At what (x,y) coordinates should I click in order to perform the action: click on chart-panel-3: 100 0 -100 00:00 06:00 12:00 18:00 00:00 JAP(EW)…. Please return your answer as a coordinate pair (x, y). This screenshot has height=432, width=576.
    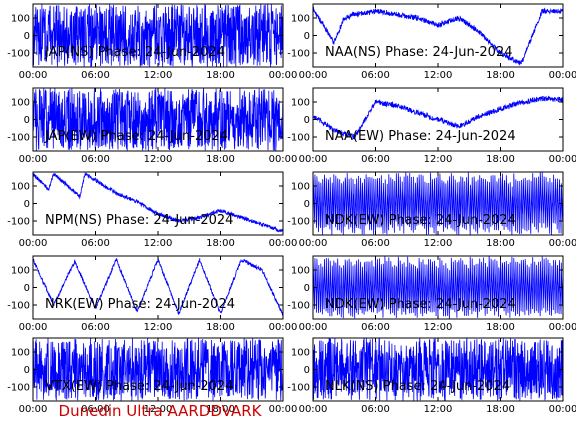
    Looking at the image, I should click on (152, 126).